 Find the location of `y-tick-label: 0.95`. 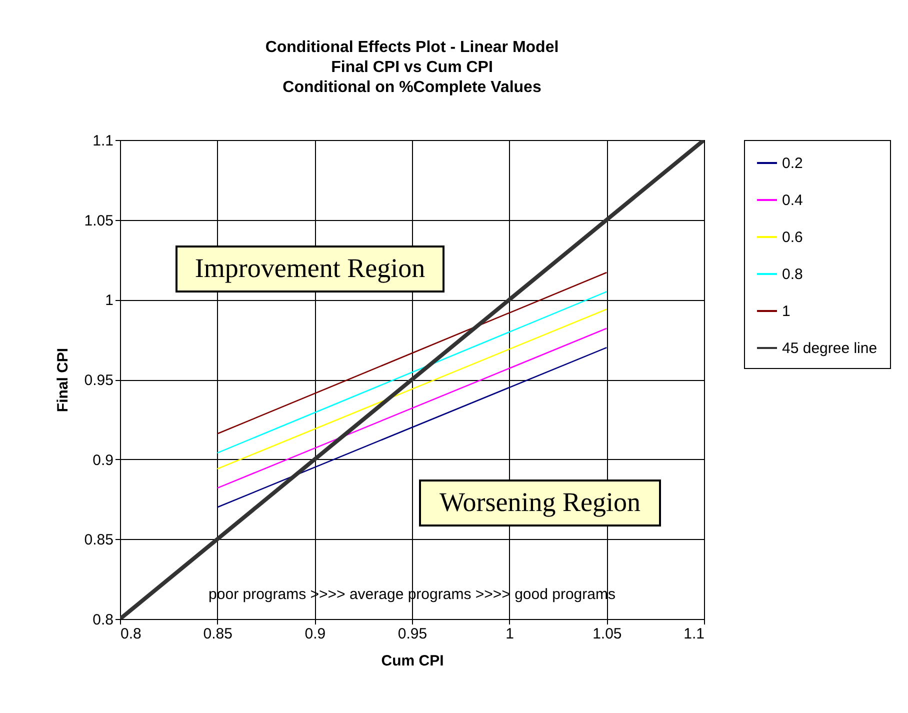

y-tick-label: 0.95 is located at coordinates (99, 380).